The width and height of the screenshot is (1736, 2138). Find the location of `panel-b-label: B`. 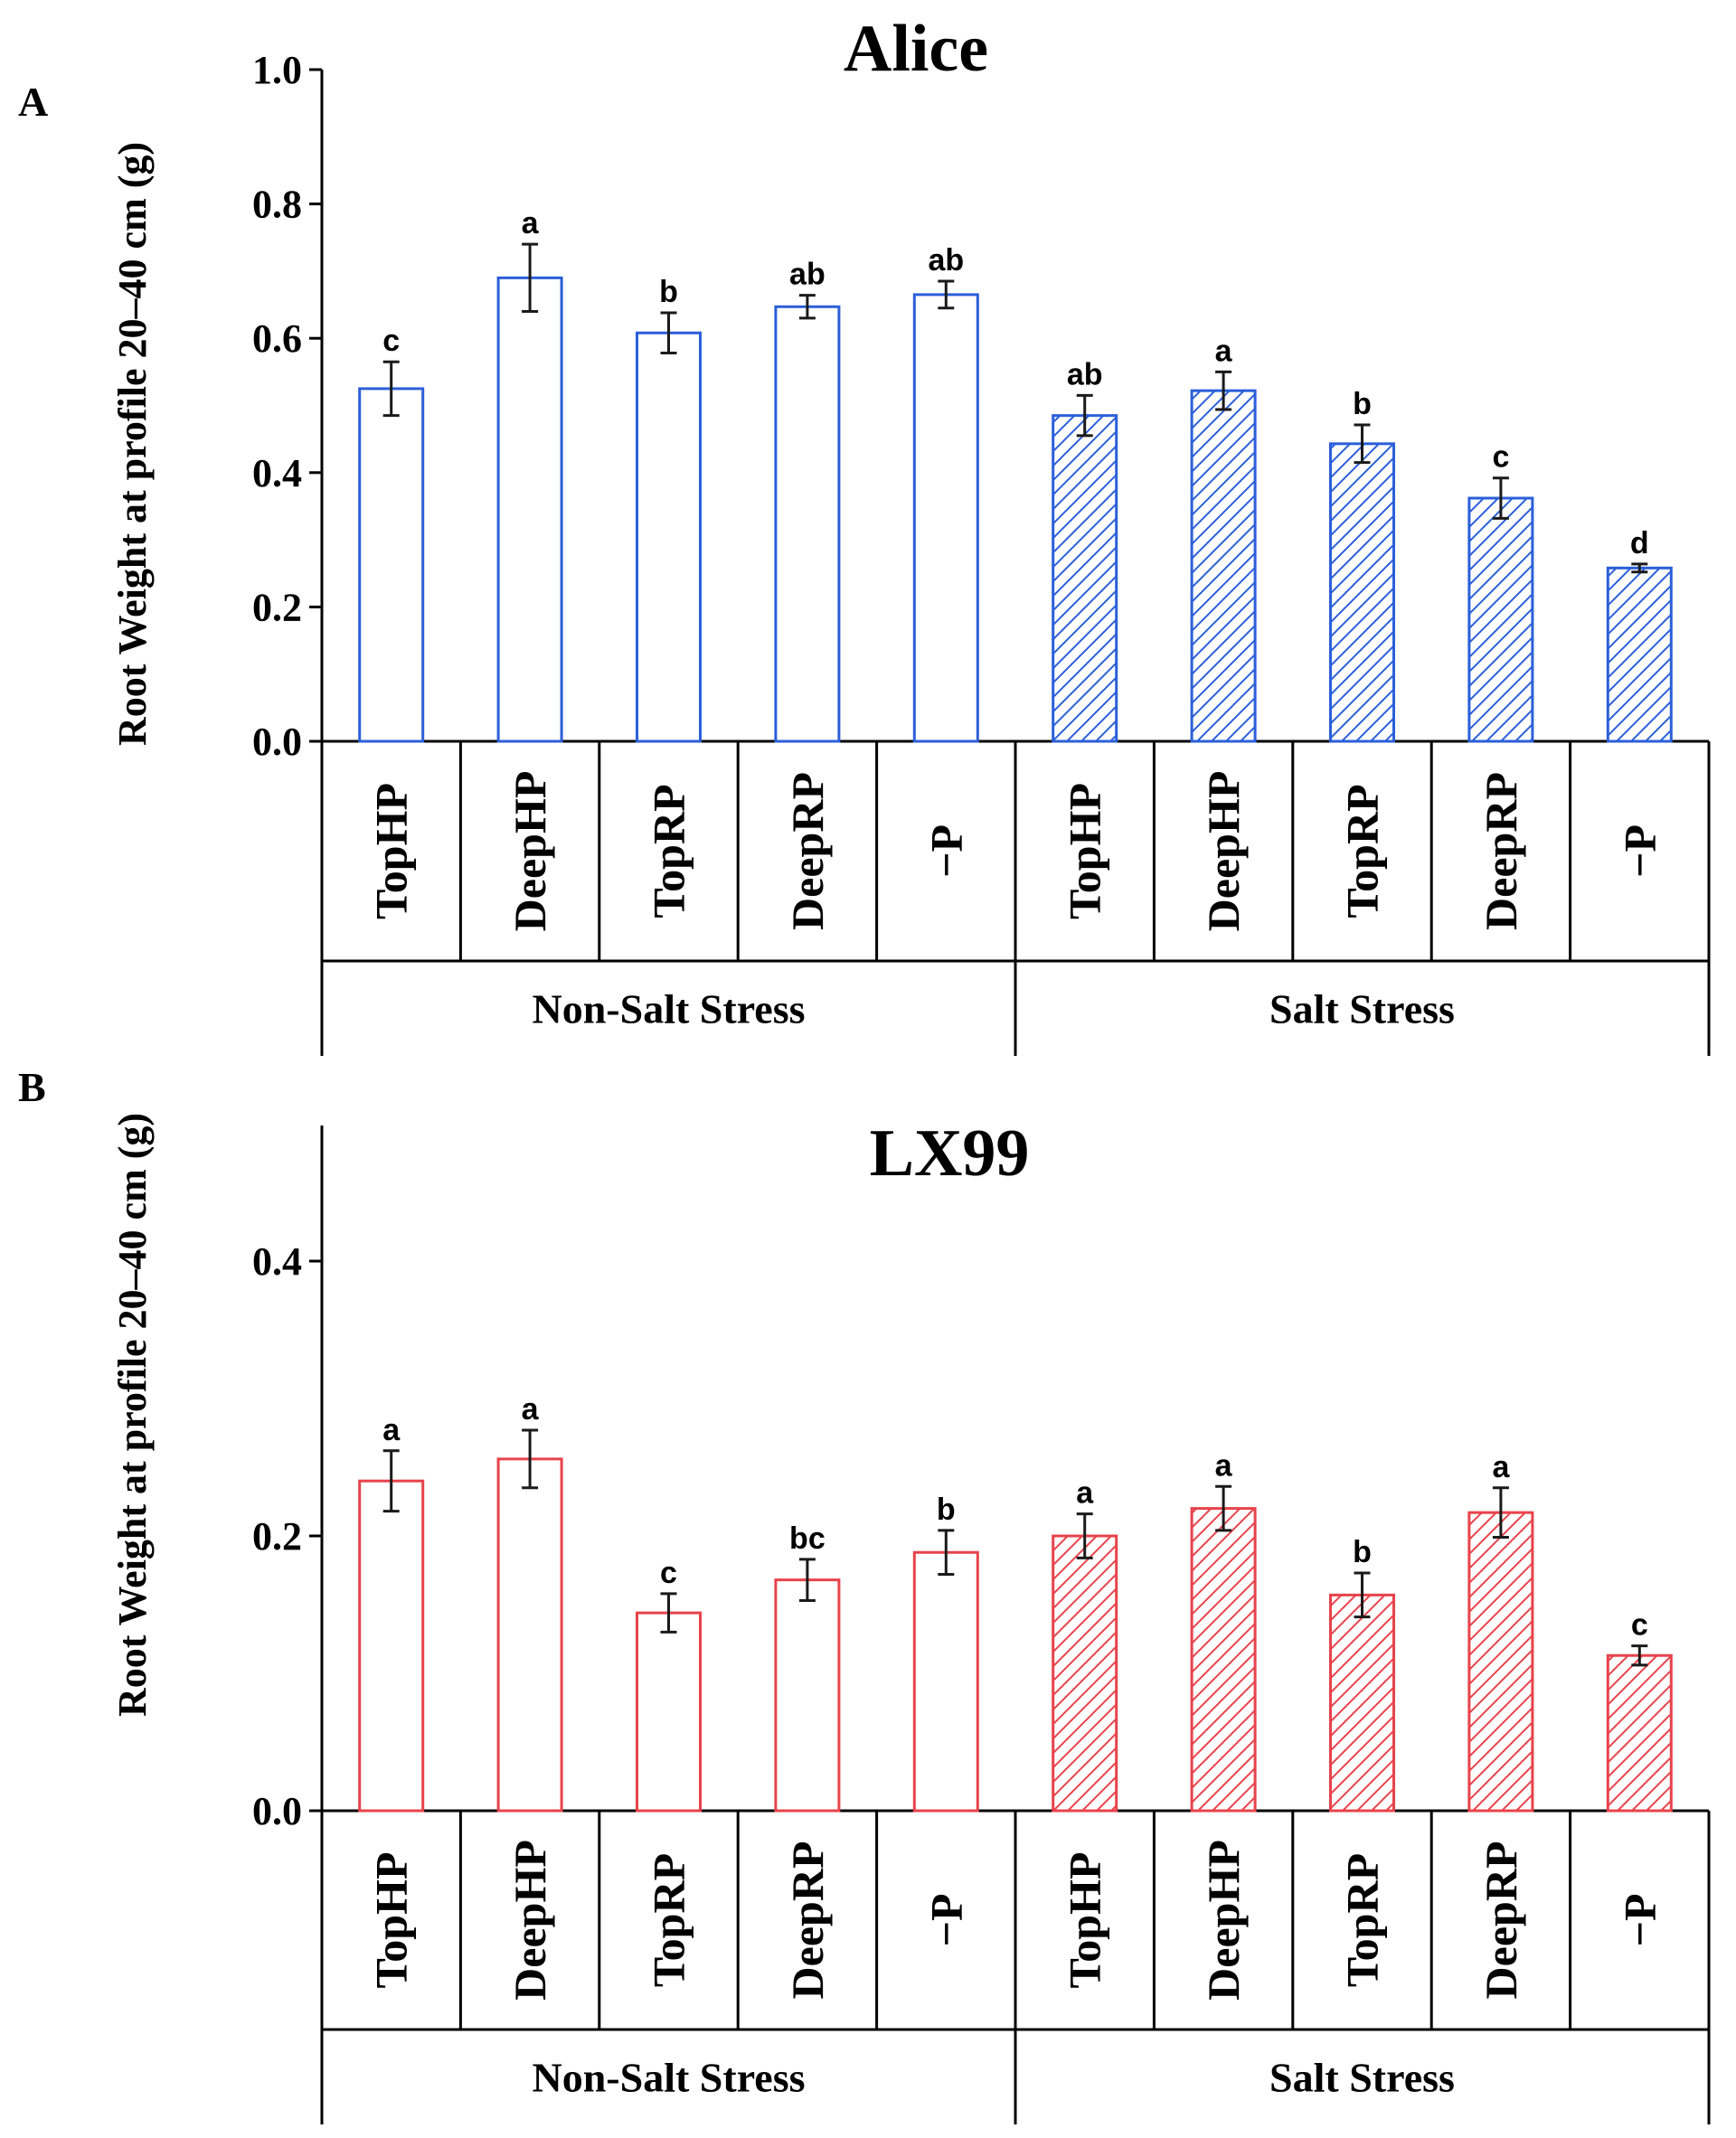

panel-b-label: B is located at coordinates (32, 1087).